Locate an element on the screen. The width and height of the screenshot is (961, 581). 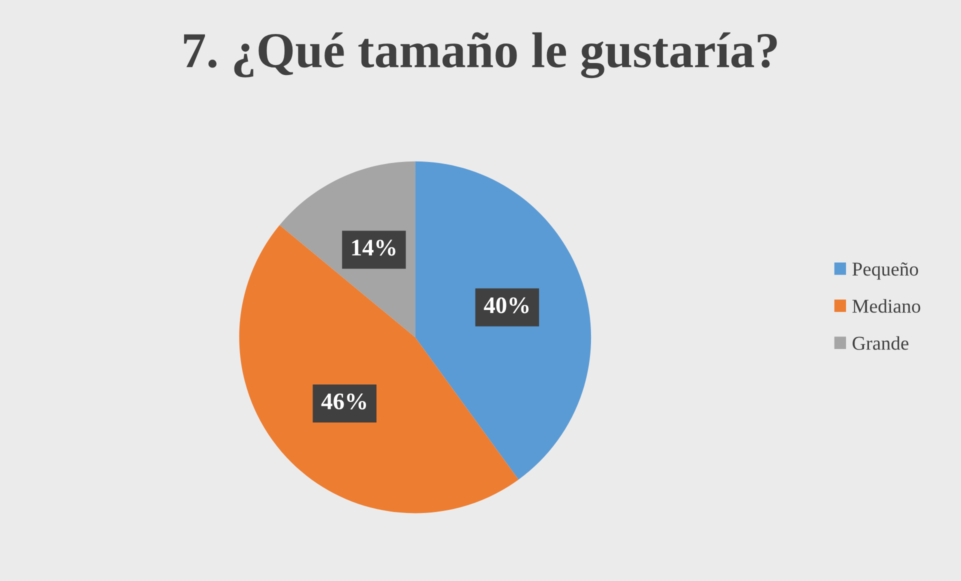
data-label: 40% is located at coordinates (506, 305).